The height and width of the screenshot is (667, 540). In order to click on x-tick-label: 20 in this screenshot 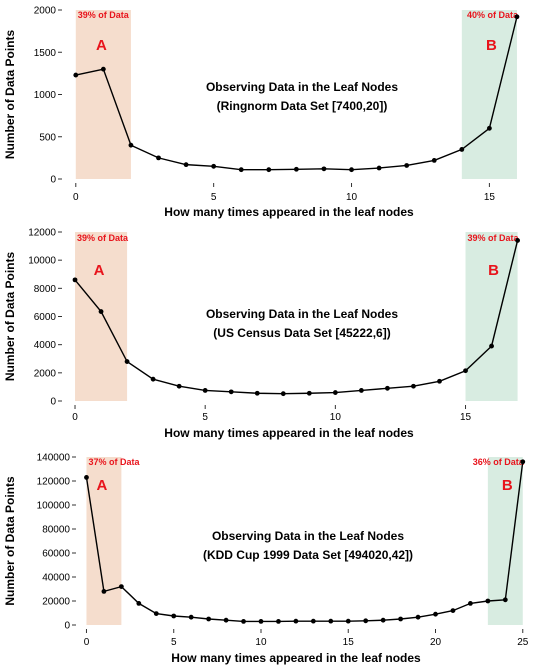, I will do `click(436, 642)`.